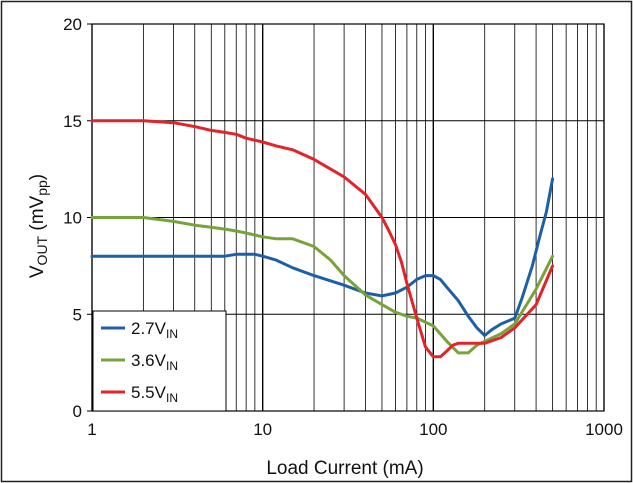 The width and height of the screenshot is (633, 483). I want to click on x-tick-label: 1, so click(91, 429).